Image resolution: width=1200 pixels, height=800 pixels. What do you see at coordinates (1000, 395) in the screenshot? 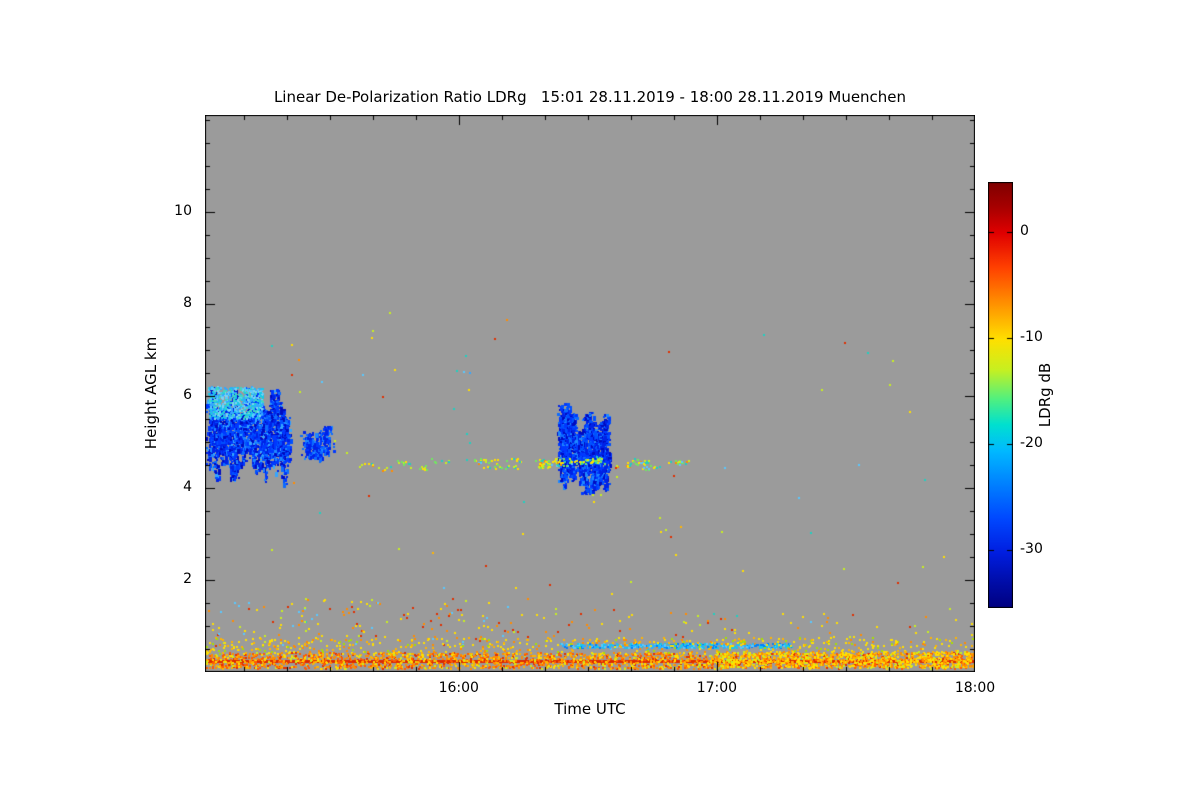
I see `colorbar-gradient` at bounding box center [1000, 395].